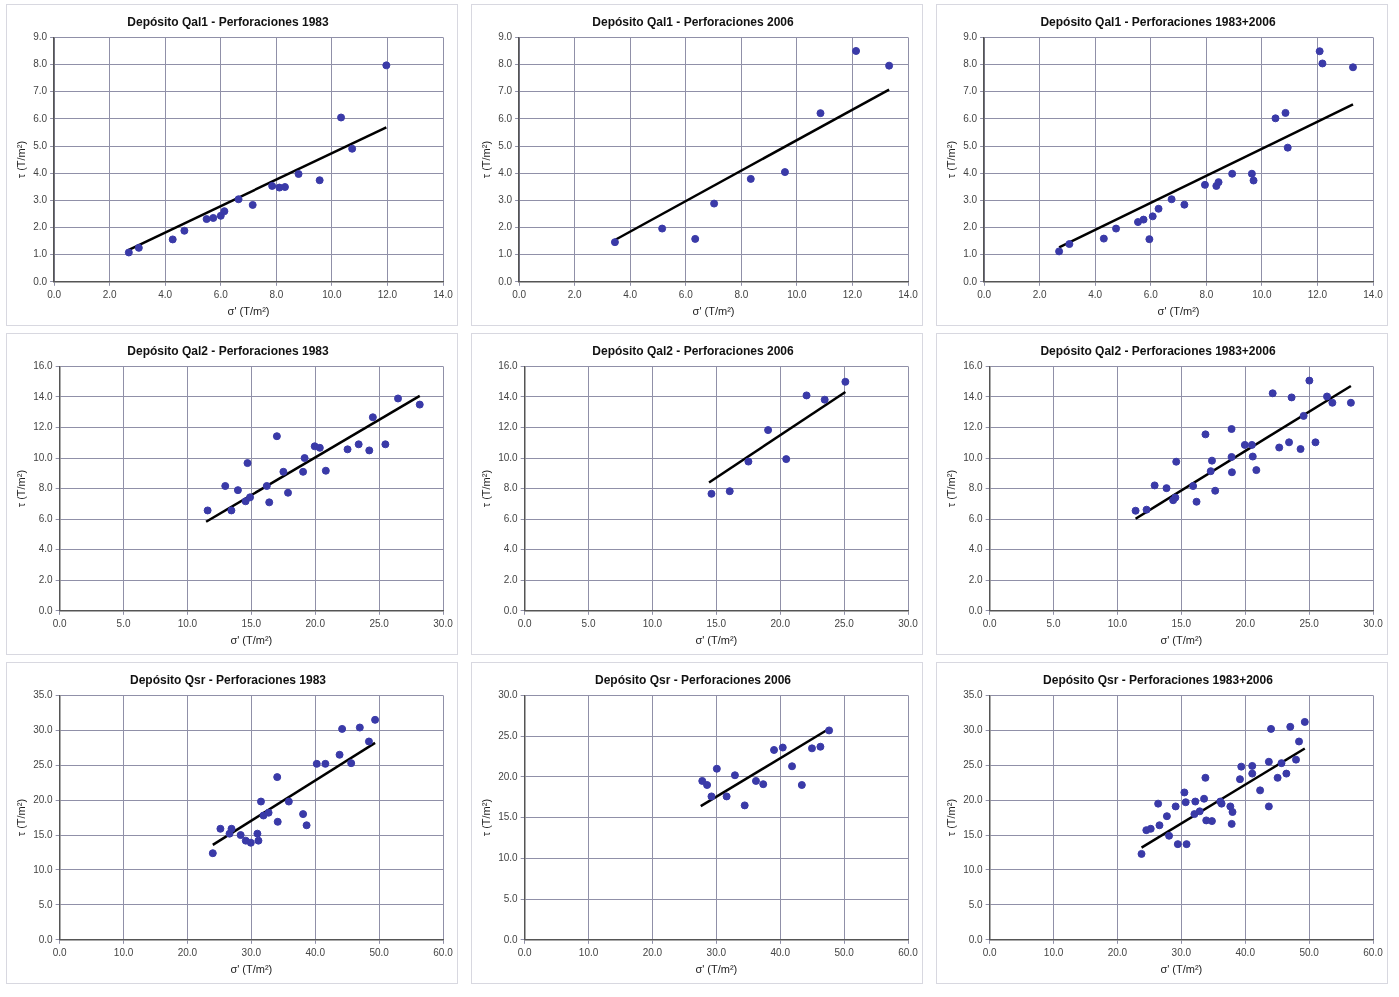  Describe the element at coordinates (1158, 350) in the screenshot. I see `chart-title: Depósito Qal2 - Perforaciones 1983+2006` at that location.